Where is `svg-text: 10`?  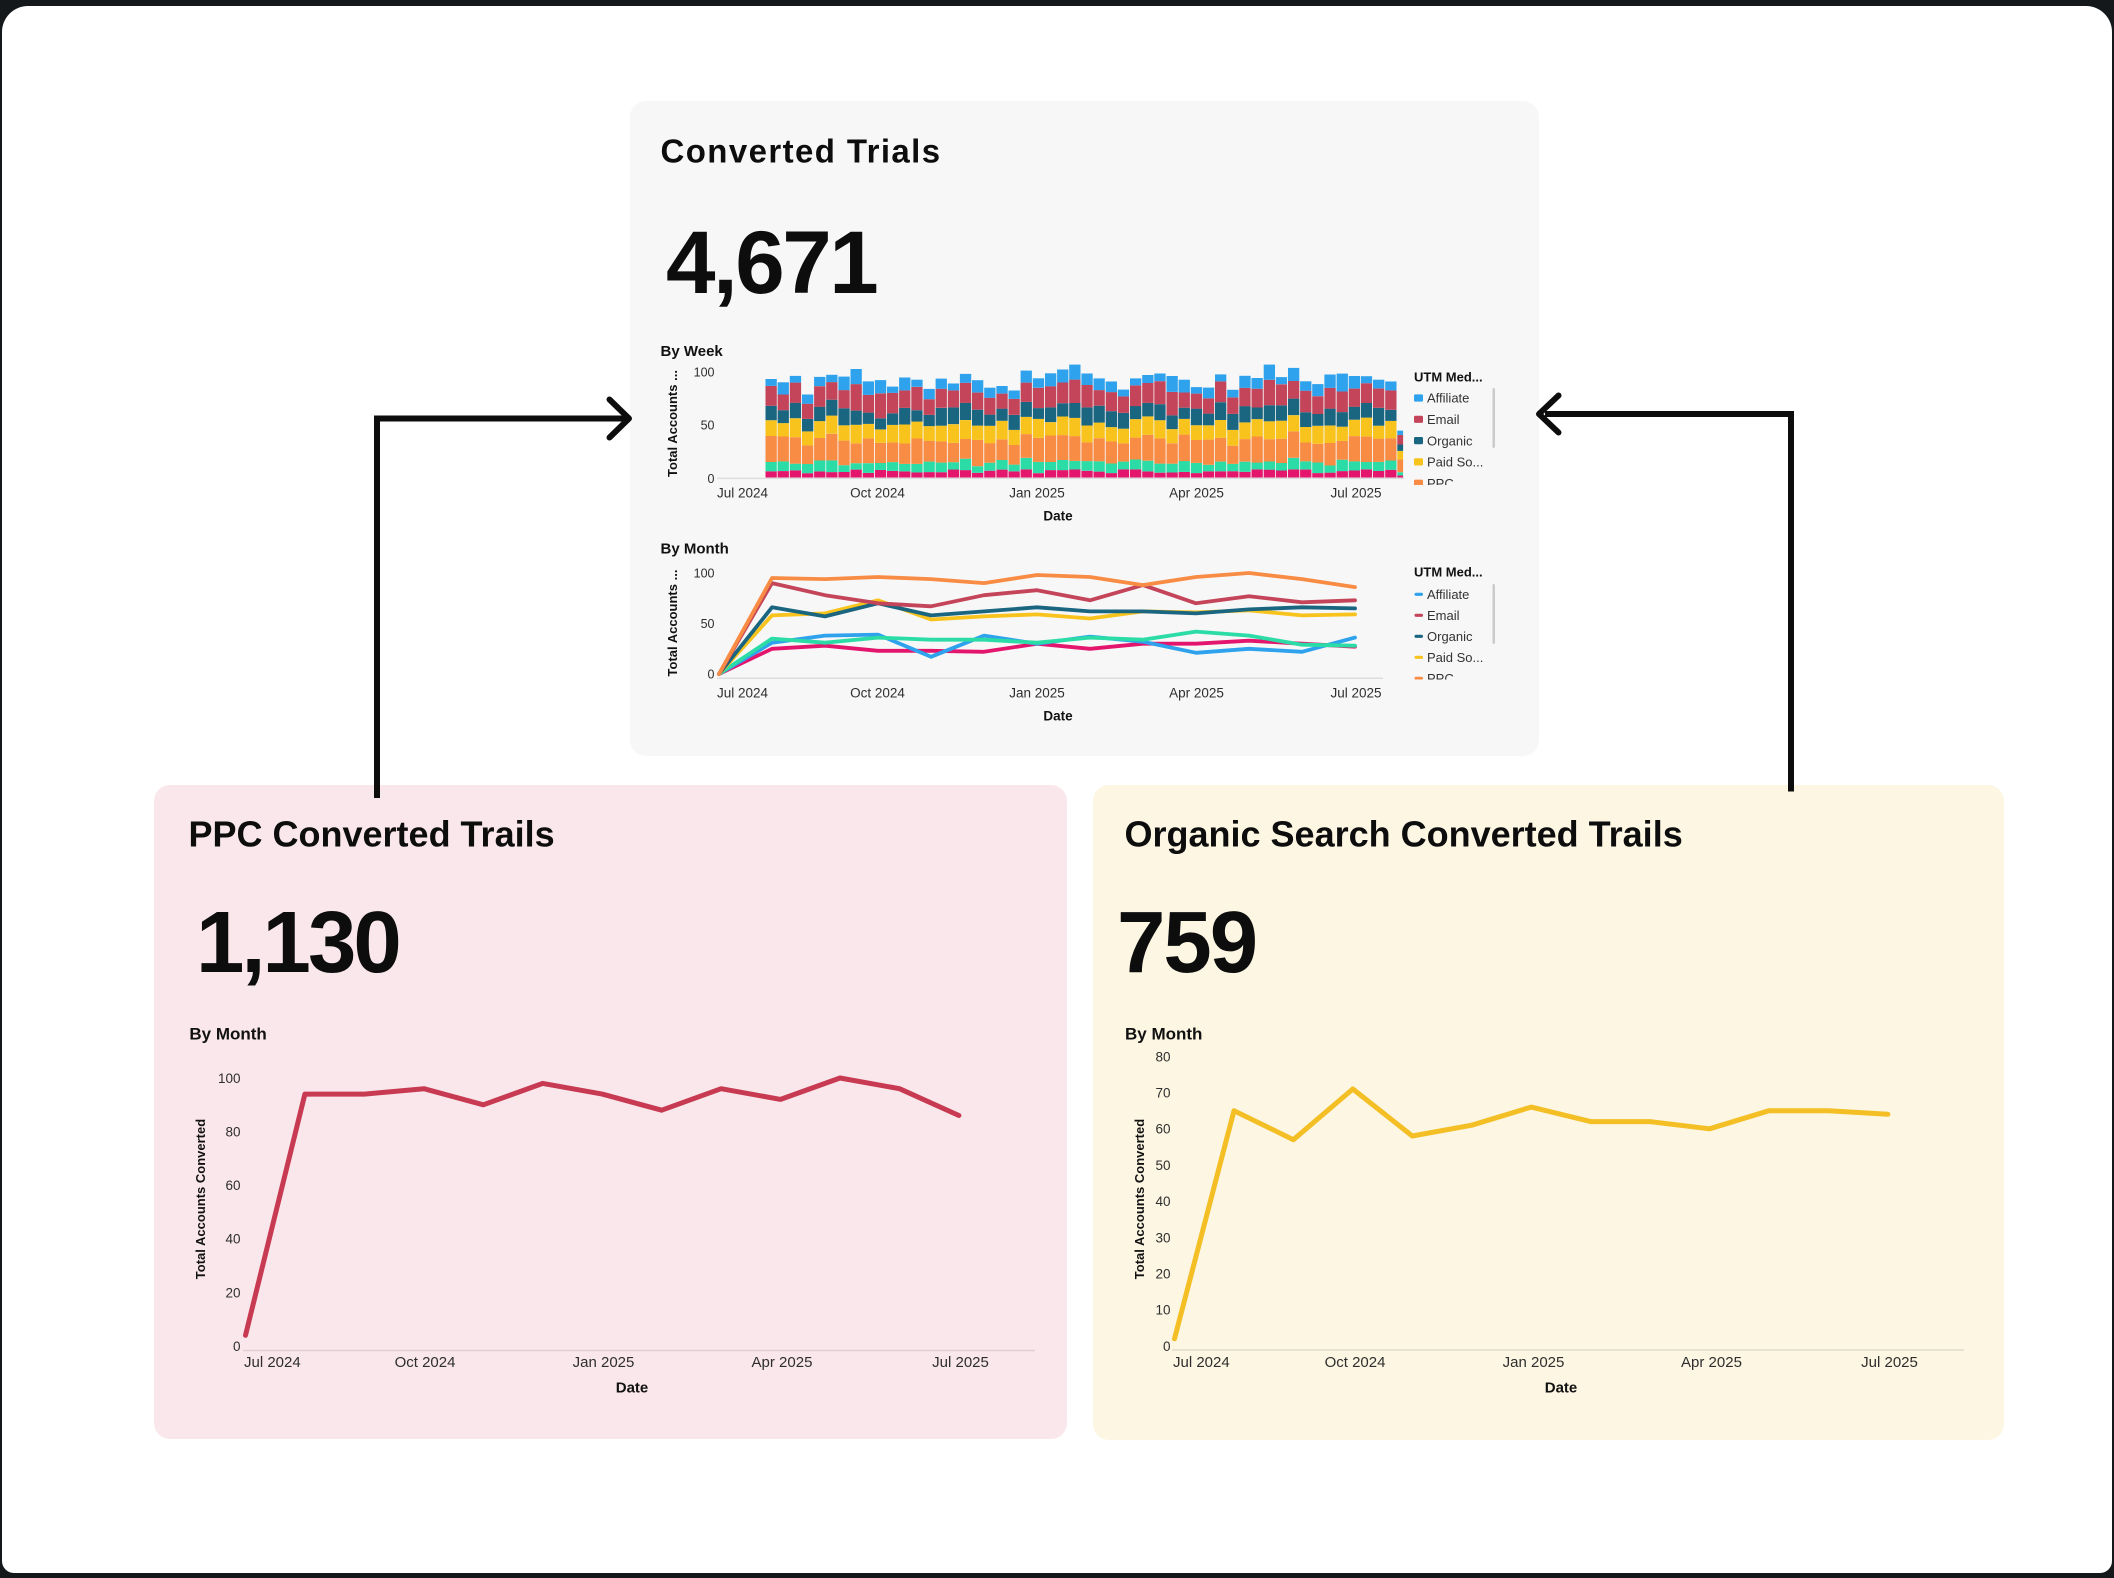 svg-text: 10 is located at coordinates (1162, 1310).